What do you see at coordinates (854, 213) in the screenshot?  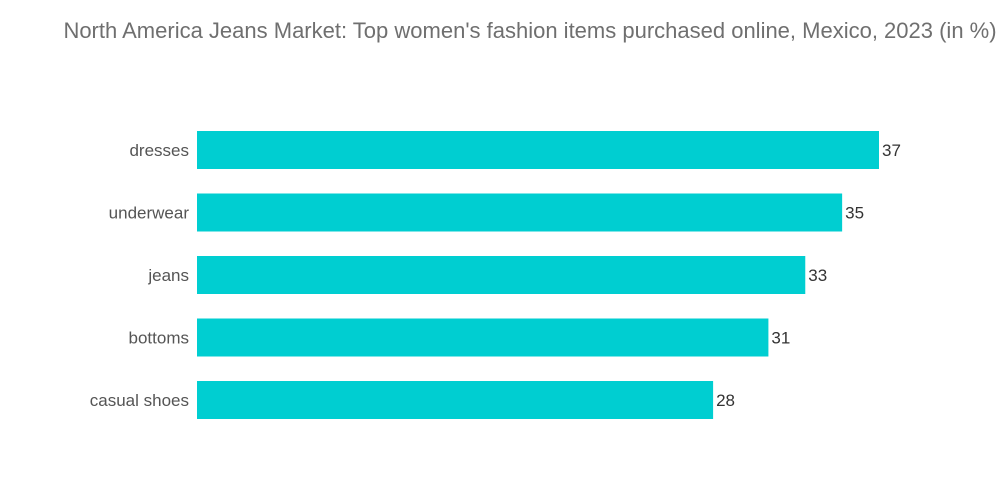 I see `value-label: 35` at bounding box center [854, 213].